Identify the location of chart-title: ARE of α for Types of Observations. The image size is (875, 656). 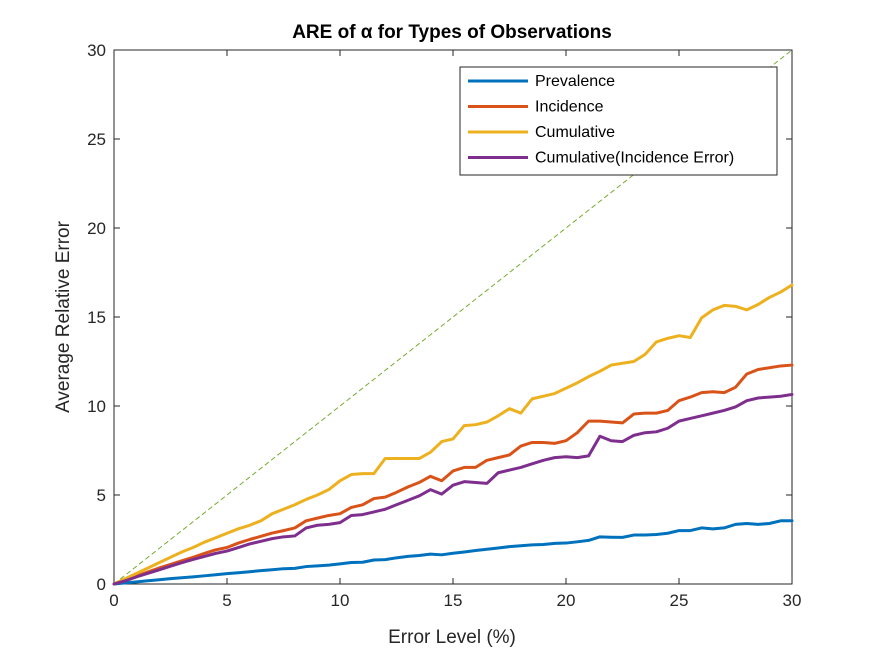
(452, 32).